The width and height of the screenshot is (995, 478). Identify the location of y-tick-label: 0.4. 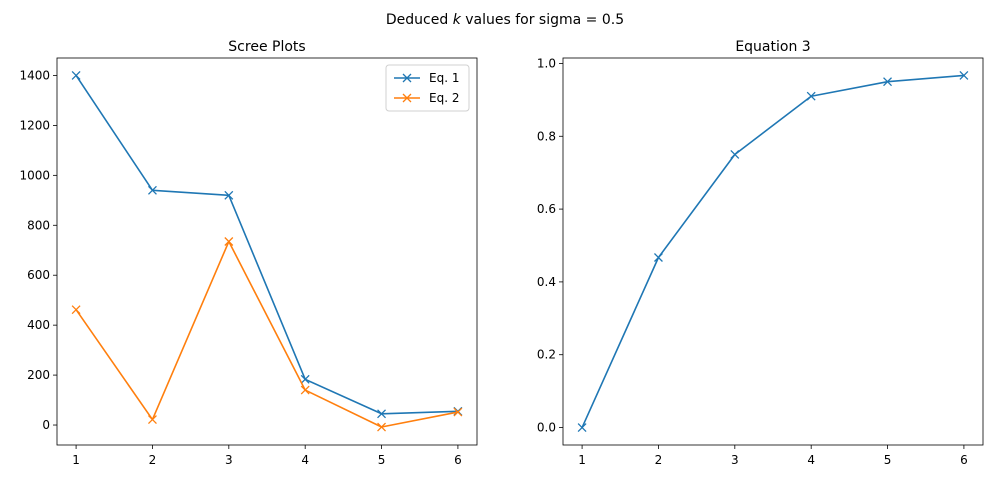
(546, 282).